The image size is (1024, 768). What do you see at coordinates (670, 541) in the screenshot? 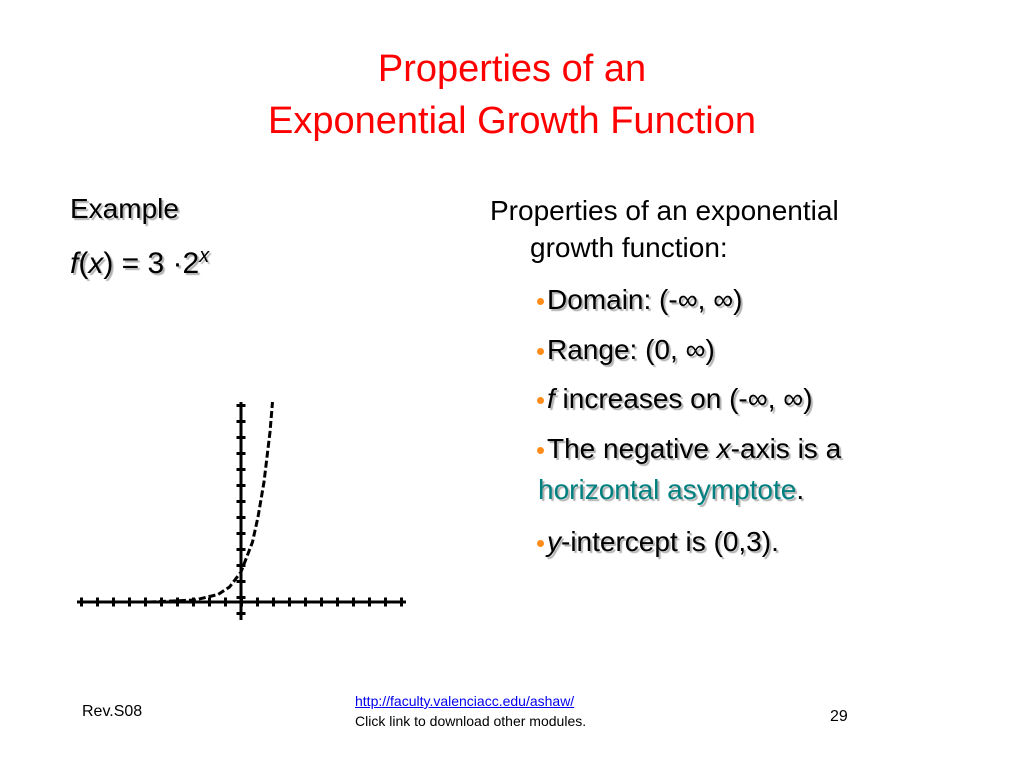
I see `bullet-text: -intercept is (0,3).` at bounding box center [670, 541].